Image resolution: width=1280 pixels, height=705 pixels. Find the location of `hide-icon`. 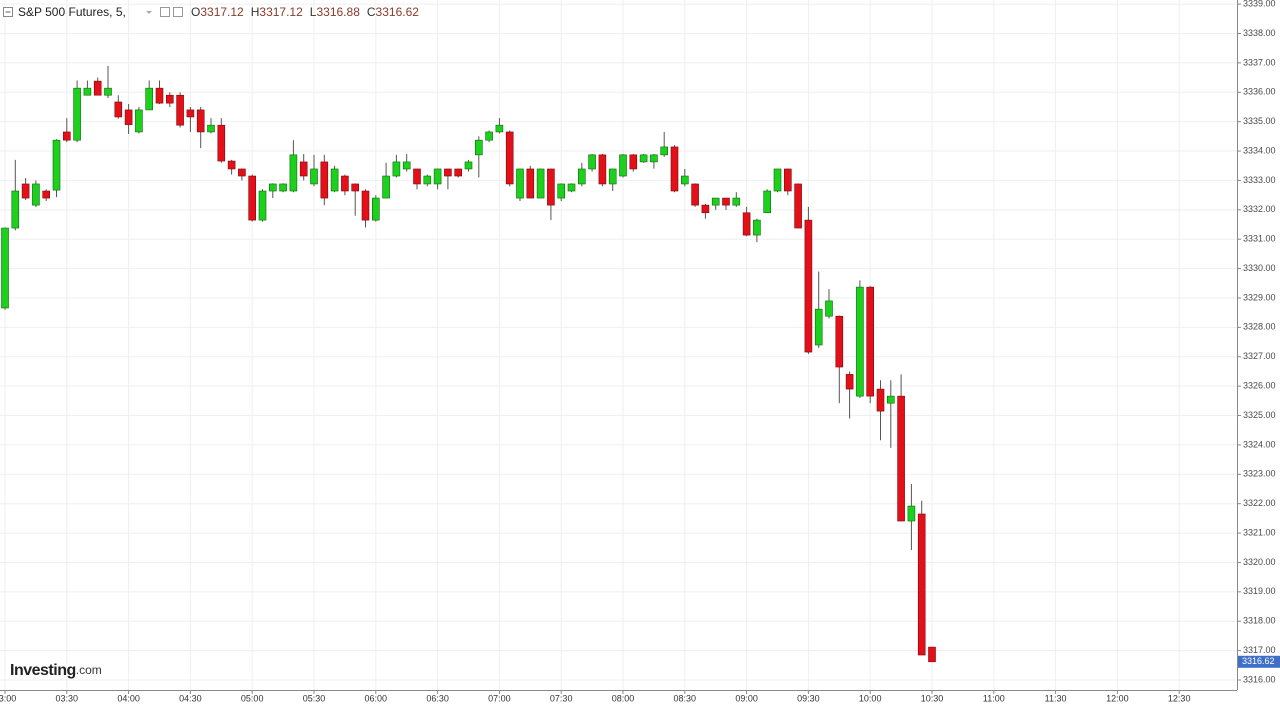

hide-icon is located at coordinates (178, 12).